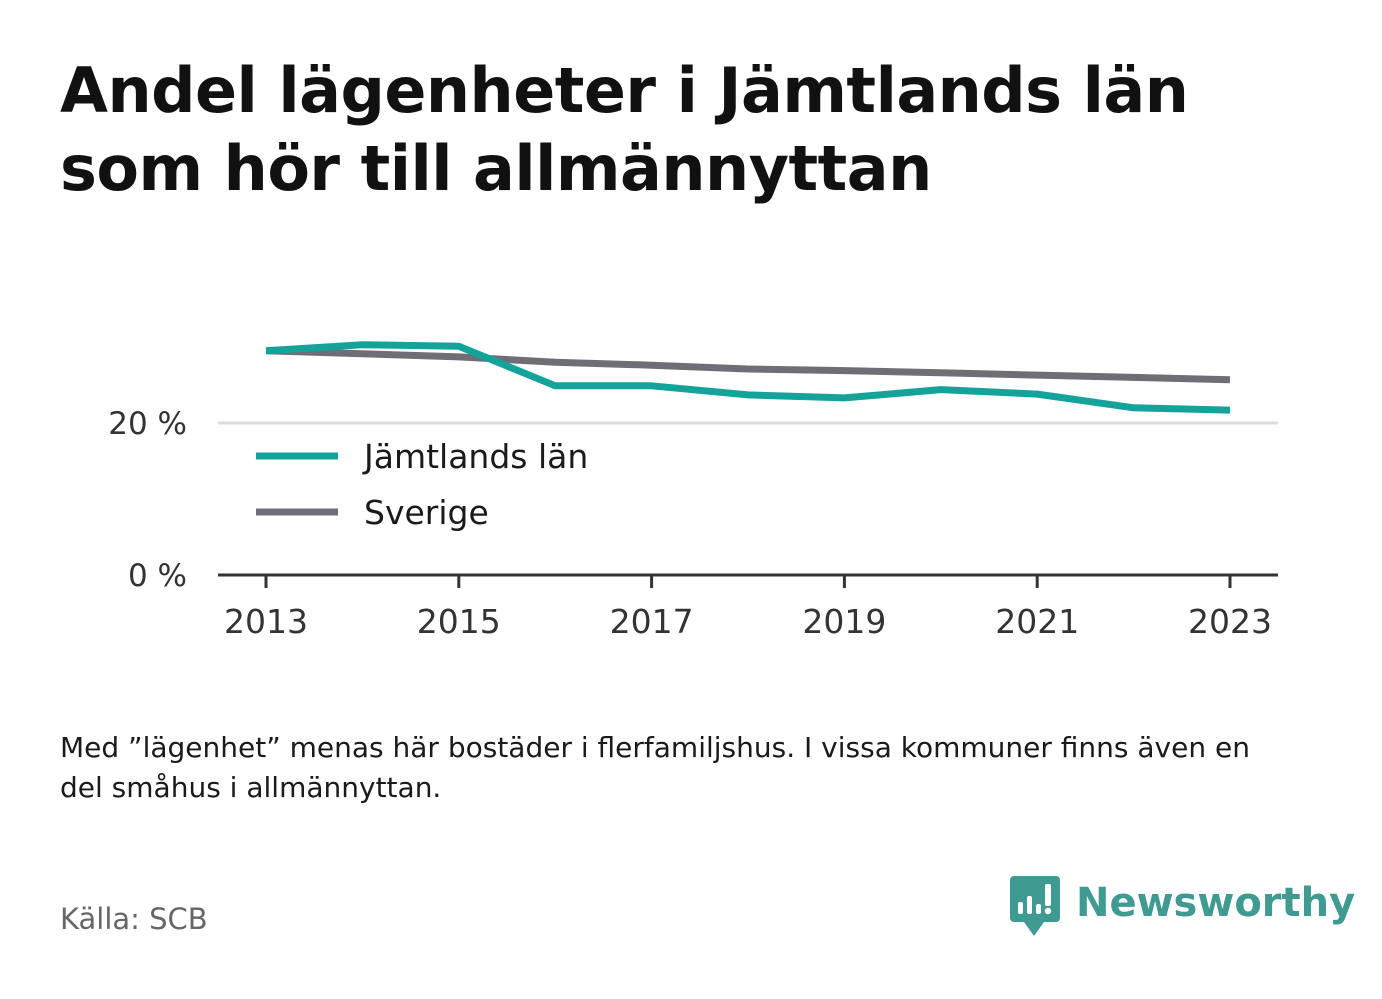 This screenshot has width=1382, height=999. What do you see at coordinates (475, 456) in the screenshot?
I see `legend-label: Jämtlands län` at bounding box center [475, 456].